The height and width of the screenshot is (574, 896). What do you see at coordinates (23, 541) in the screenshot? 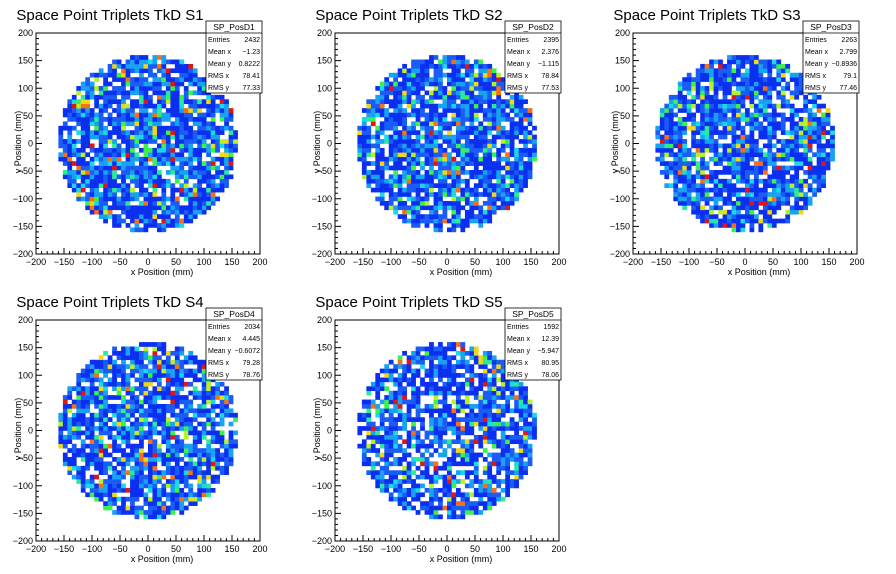
I see `y-tick-label: −200` at bounding box center [23, 541].